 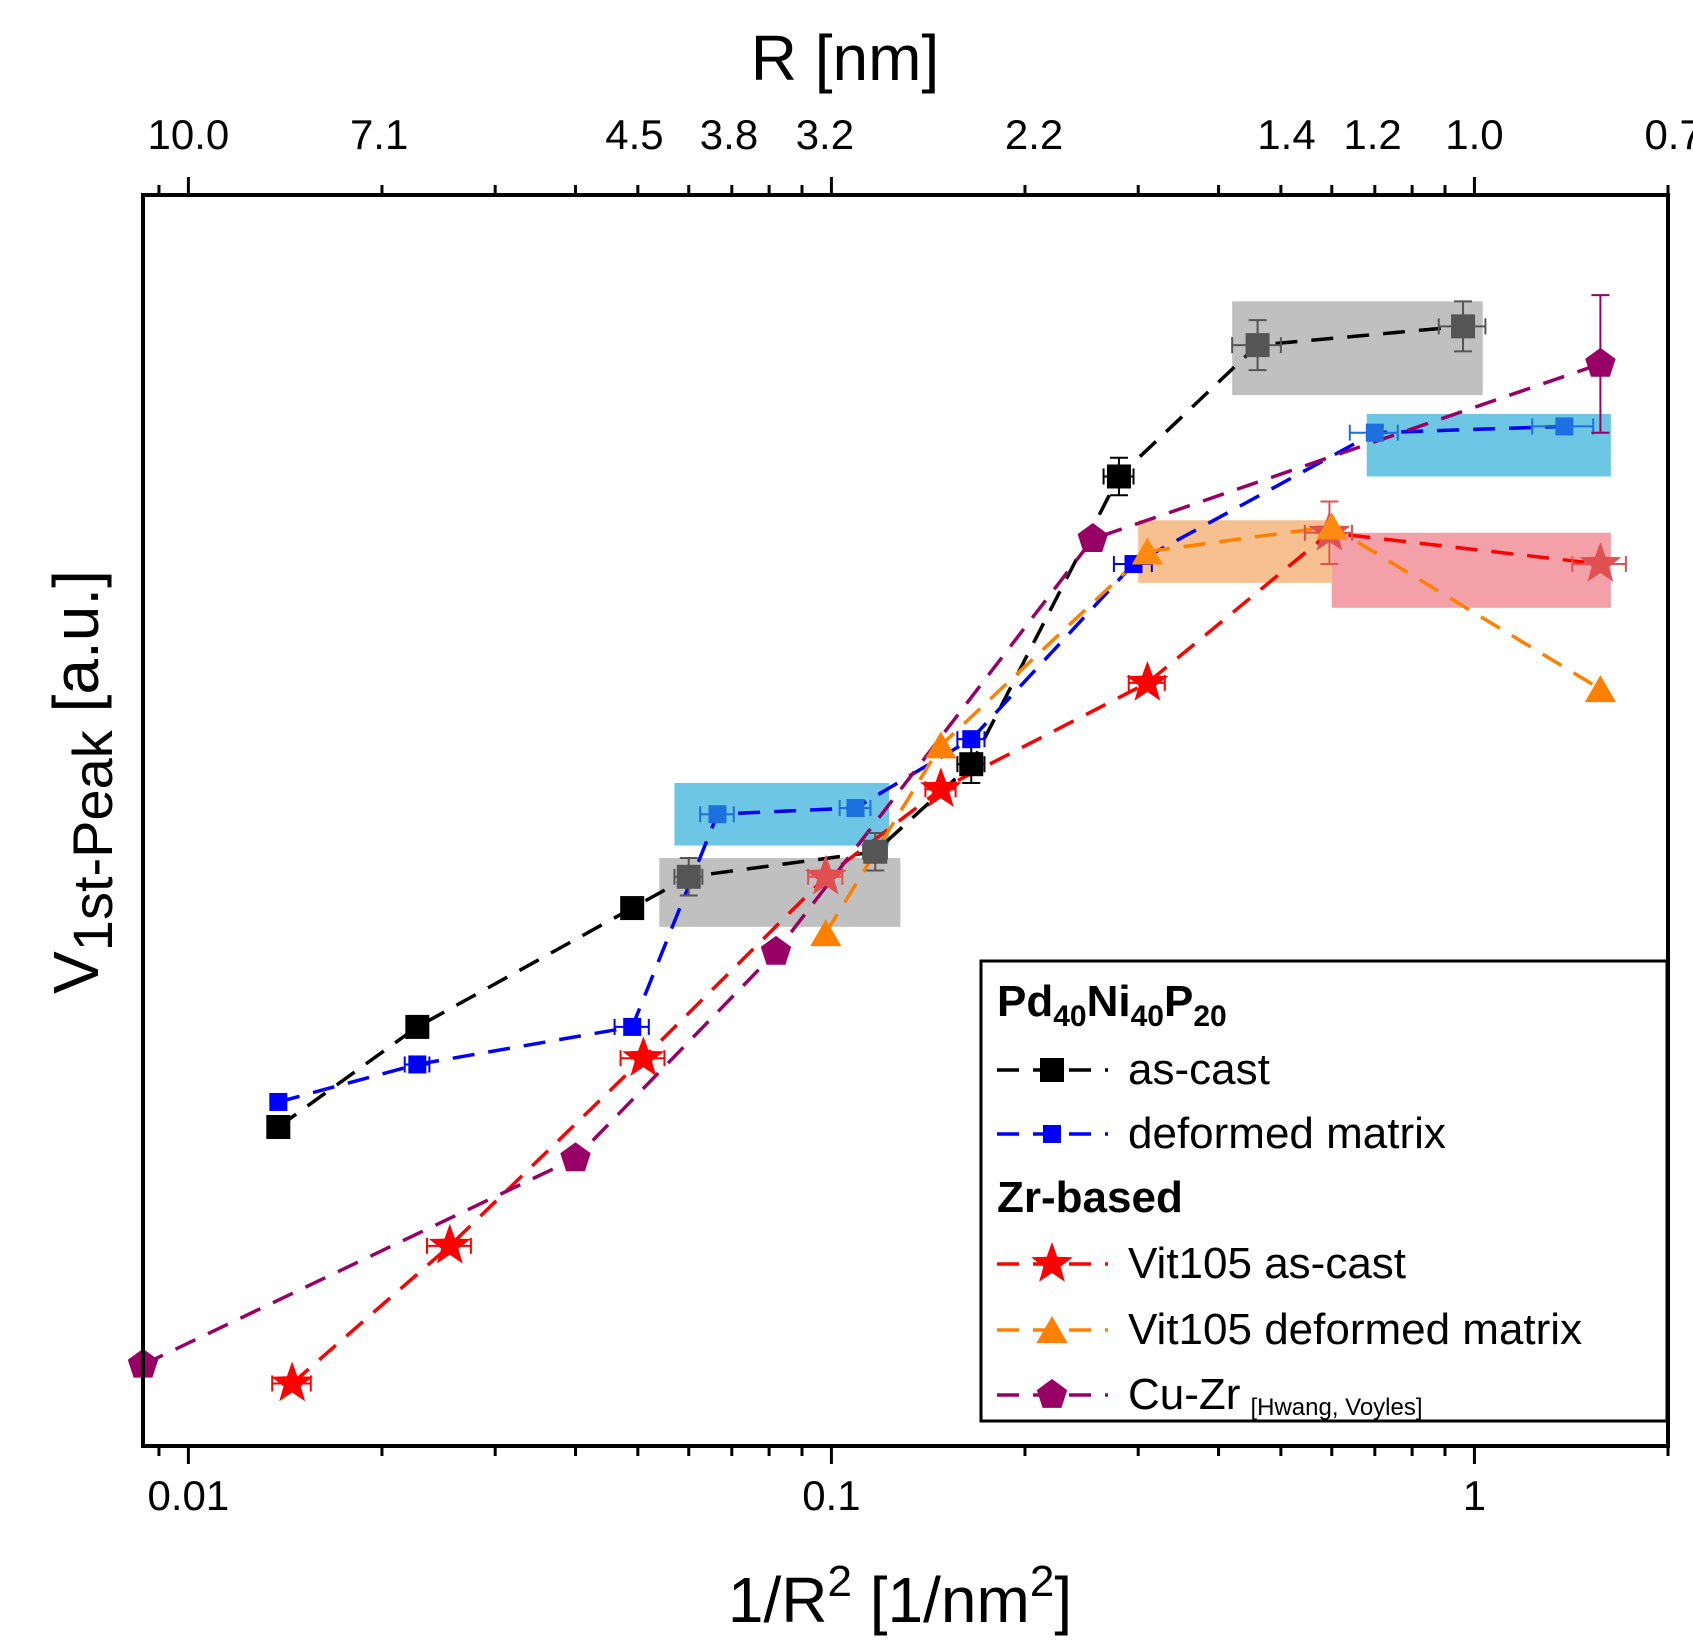 I want to click on legend-item-vit105-deformed-matrix: Vit105 deformed matrix, so click(x=1289, y=1329).